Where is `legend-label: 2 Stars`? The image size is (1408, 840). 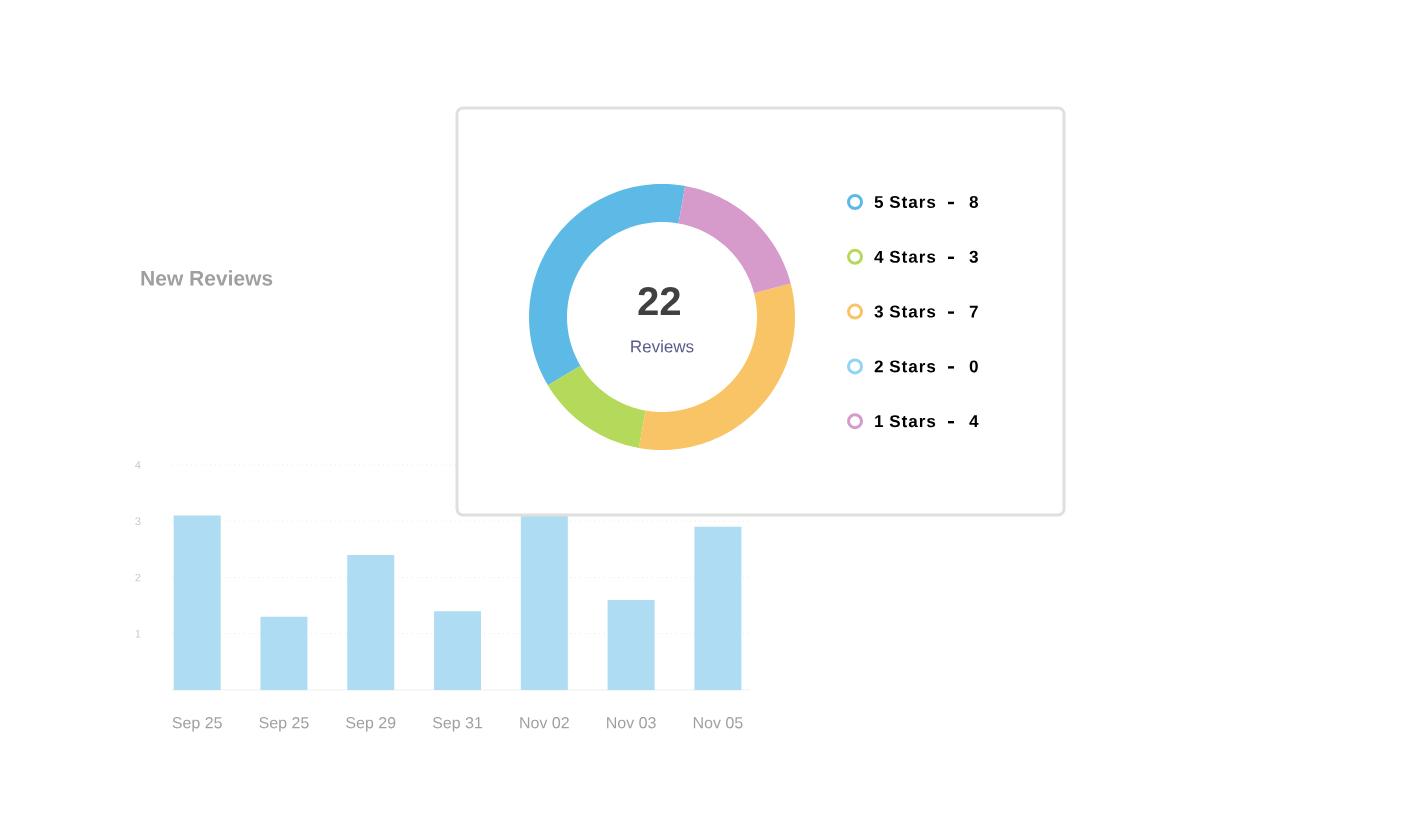 legend-label: 2 Stars is located at coordinates (905, 366).